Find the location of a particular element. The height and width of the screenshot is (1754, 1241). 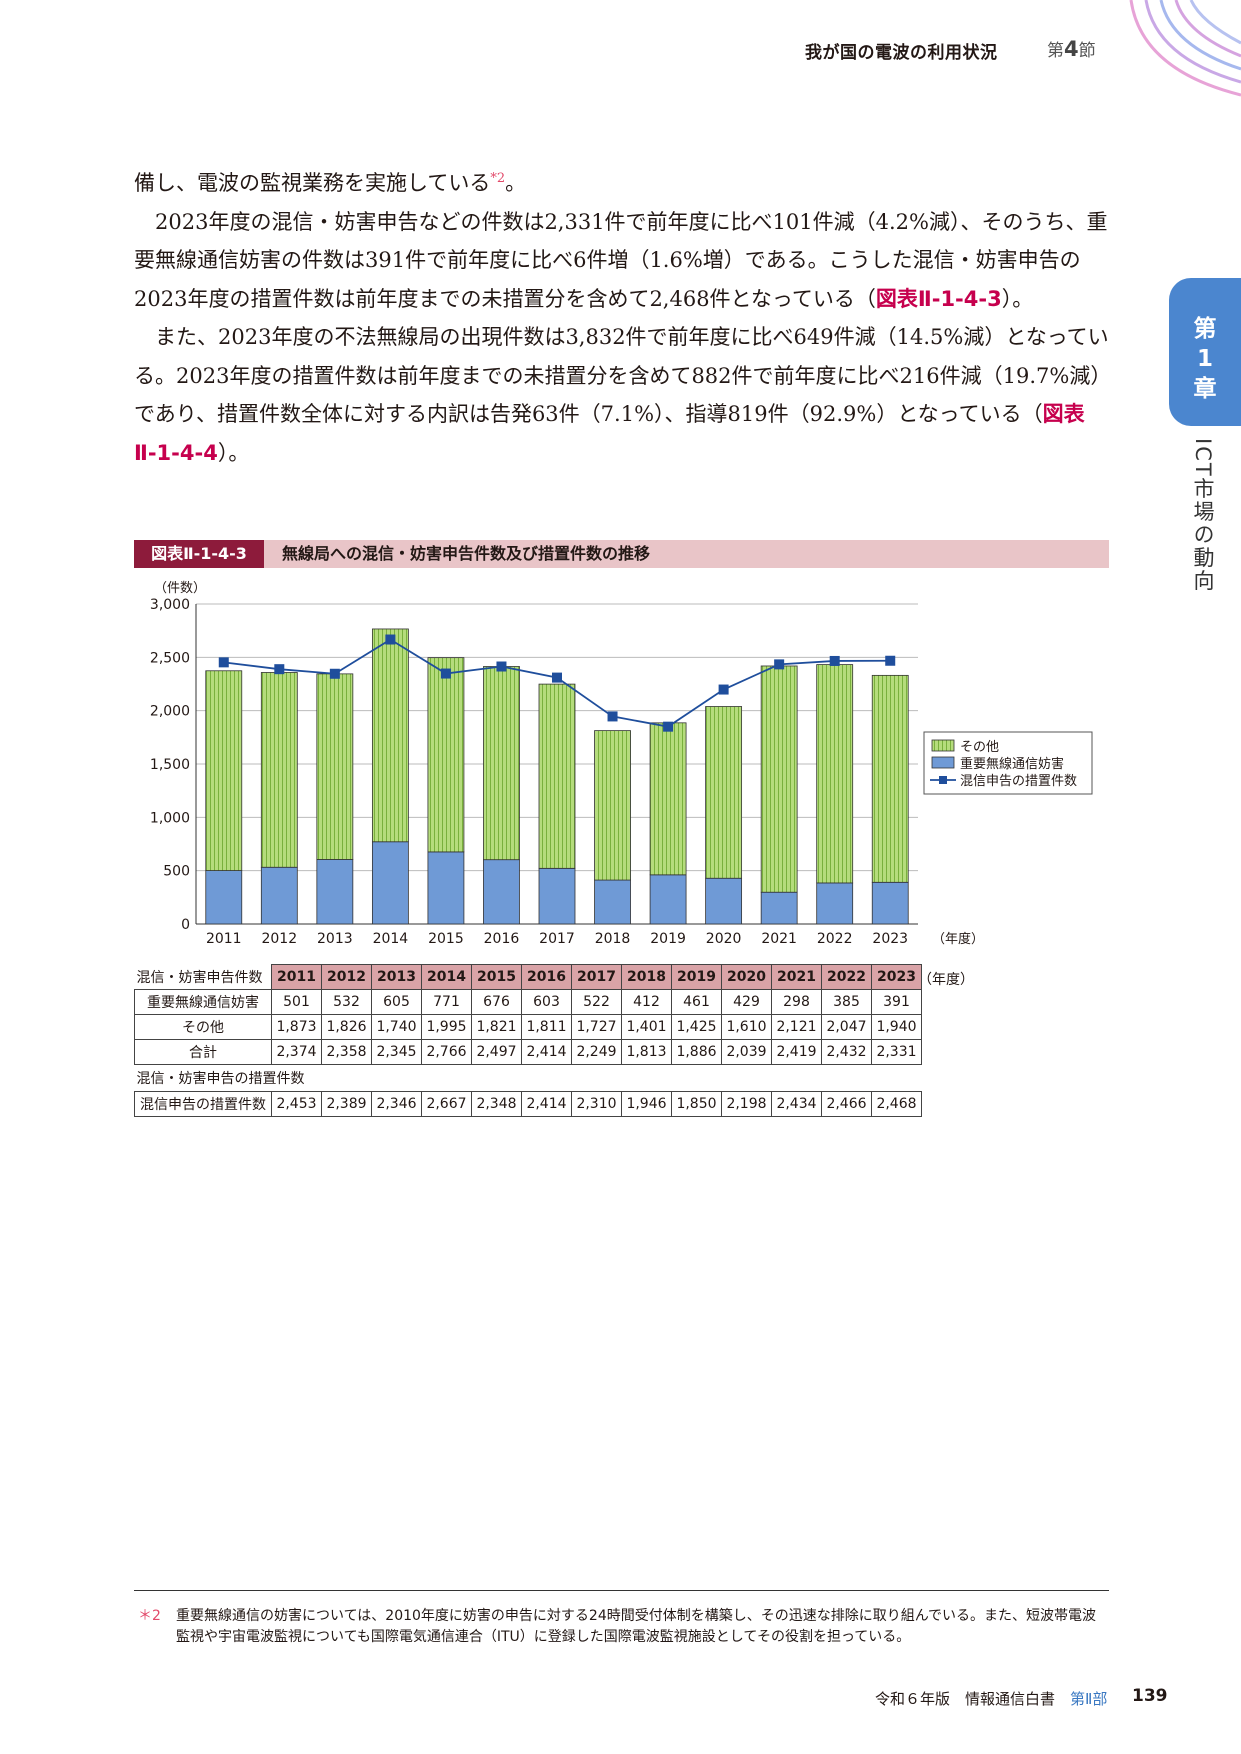

table-year-unit: （年度） is located at coordinates (946, 980).